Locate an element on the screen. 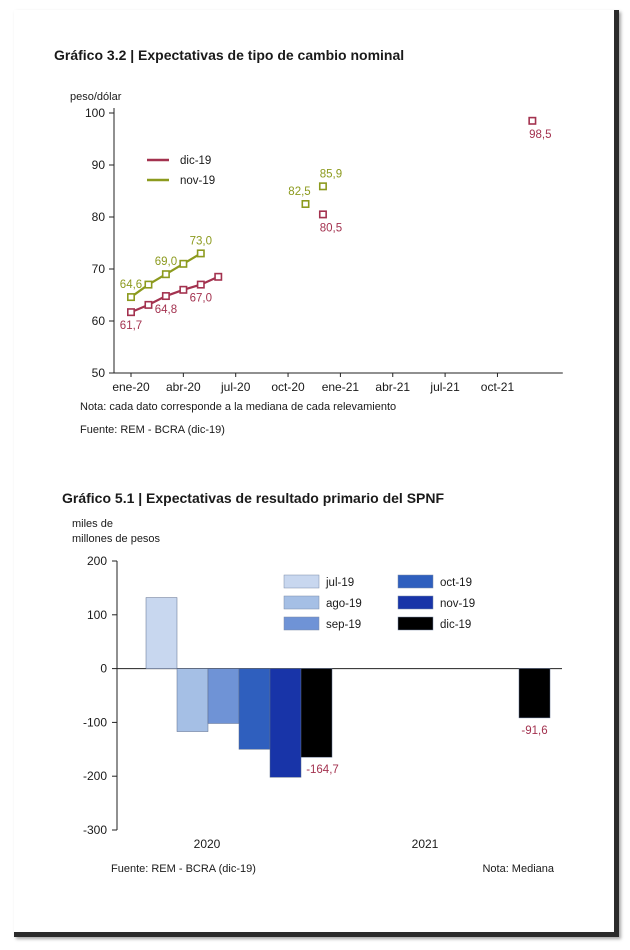 This screenshot has width=630, height=950. chart2-legend-label: ago-19 is located at coordinates (344, 604).